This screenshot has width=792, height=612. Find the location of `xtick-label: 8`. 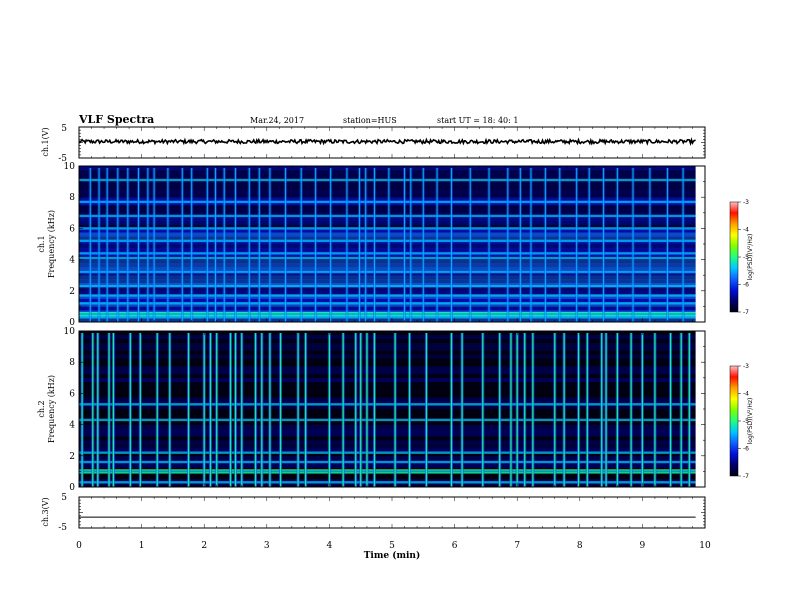

xtick-label: 8 is located at coordinates (580, 546).